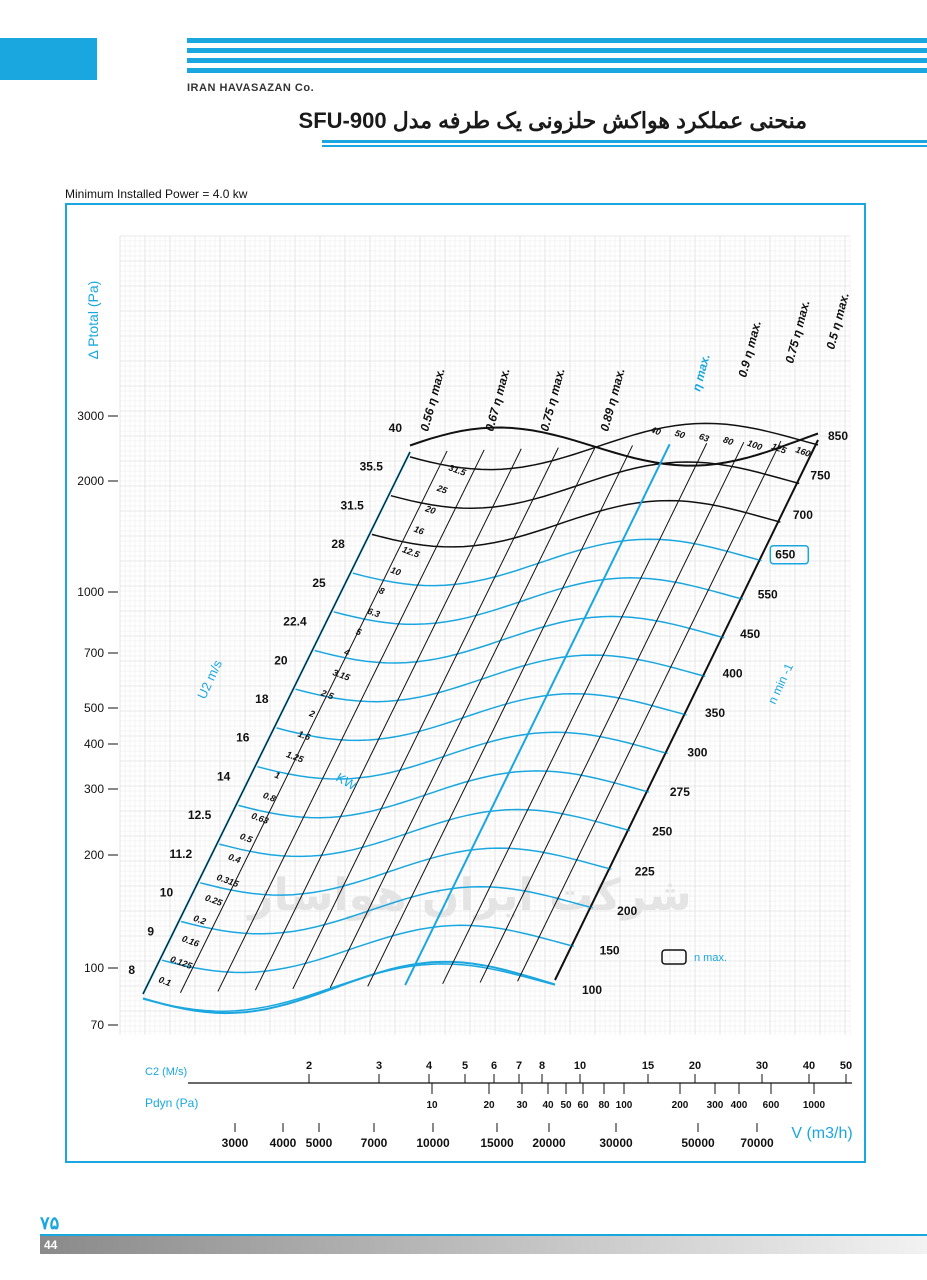 The height and width of the screenshot is (1280, 927). Describe the element at coordinates (51, 1245) in the screenshot. I see `footer-page-number: 44` at that location.